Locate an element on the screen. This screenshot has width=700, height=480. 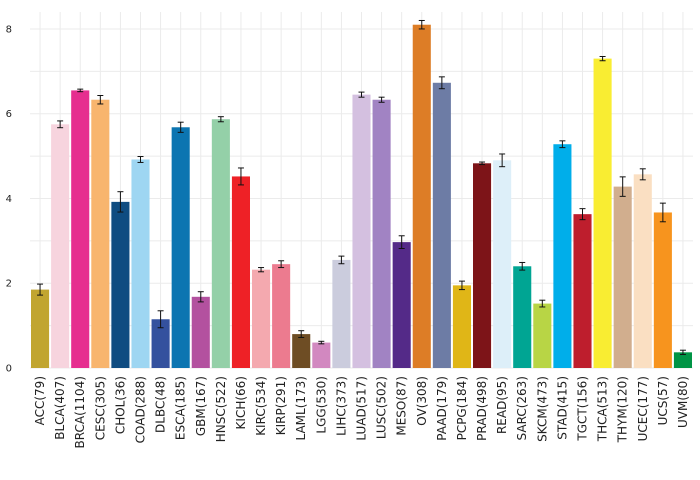
bar-dlbc is located at coordinates (160, 343).